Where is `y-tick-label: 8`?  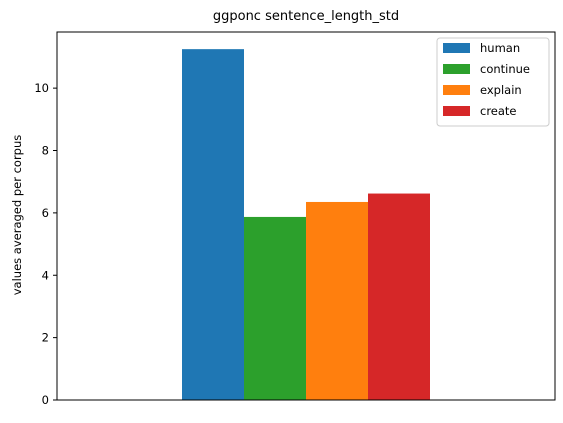 y-tick-label: 8 is located at coordinates (45, 151).